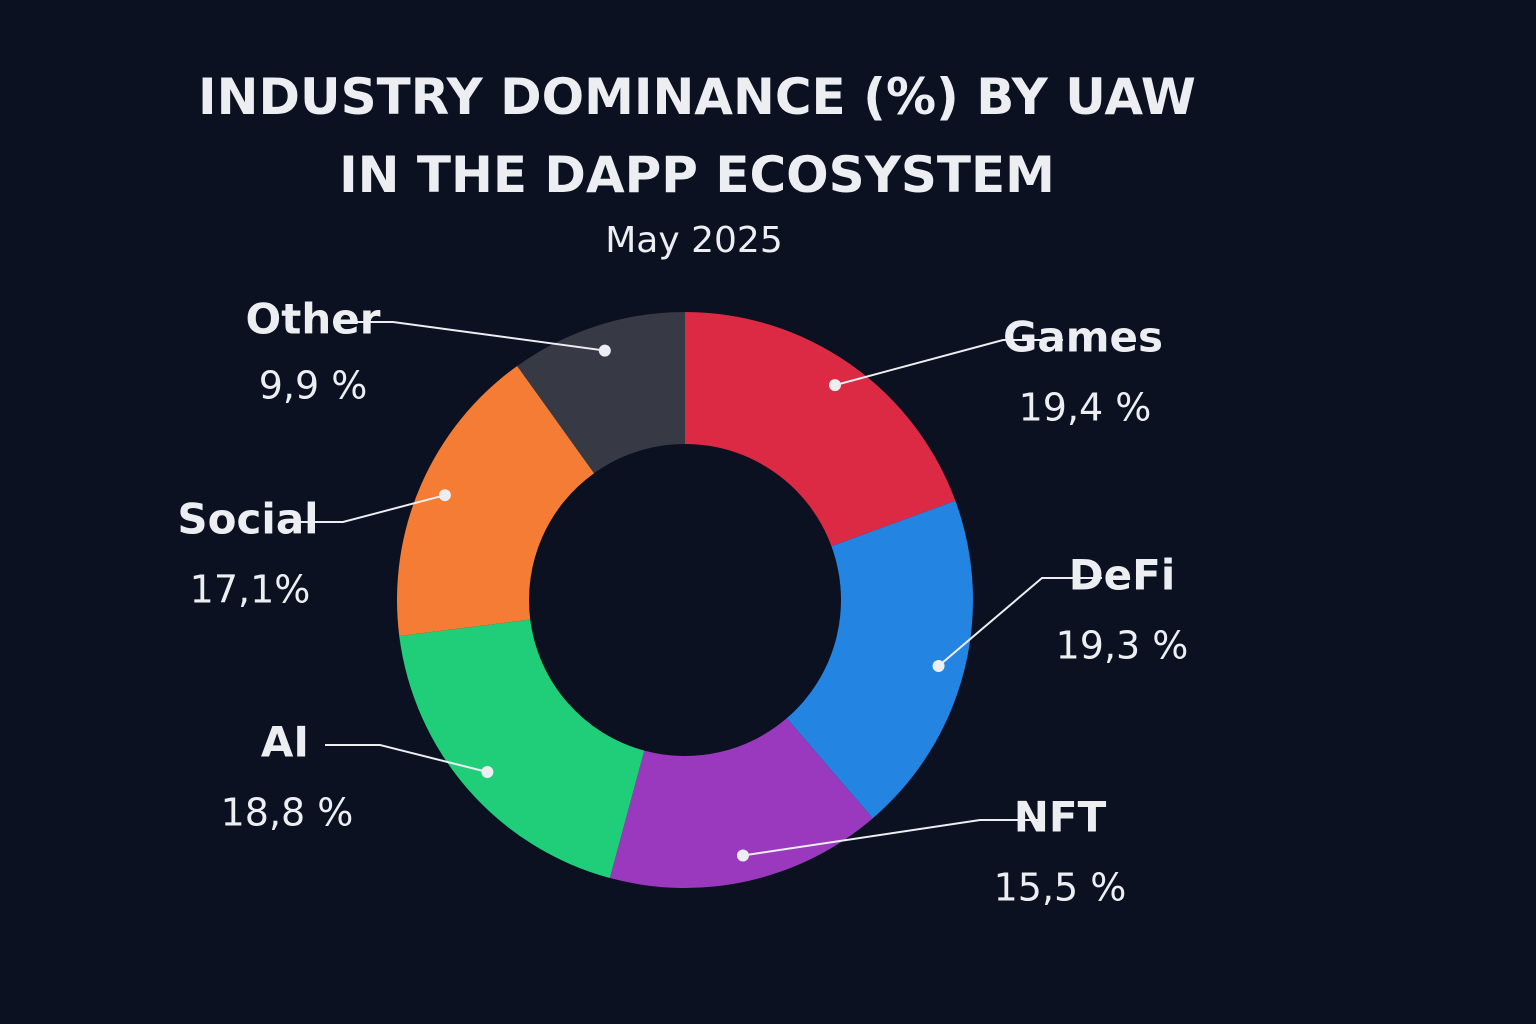 Image resolution: width=1536 pixels, height=1024 pixels. Describe the element at coordinates (313, 386) in the screenshot. I see `slice-value: 9,9 %` at that location.